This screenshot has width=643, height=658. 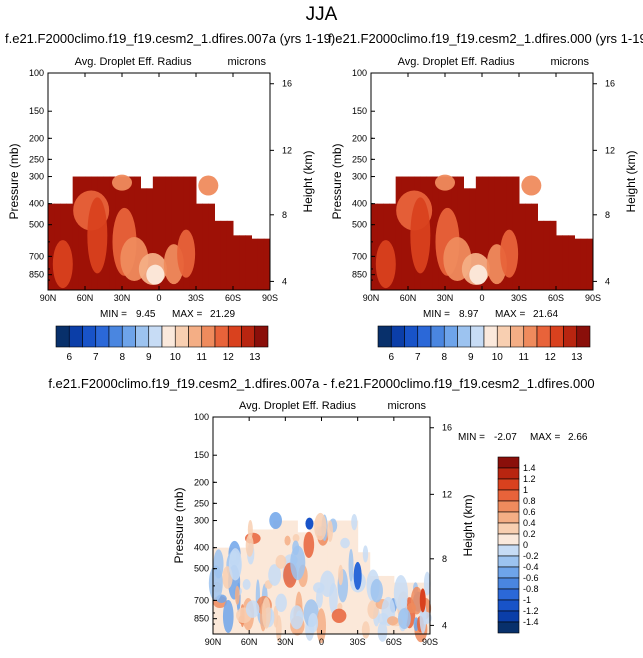 What do you see at coordinates (436, 314) in the screenshot?
I see `min-label: MIN =` at bounding box center [436, 314].